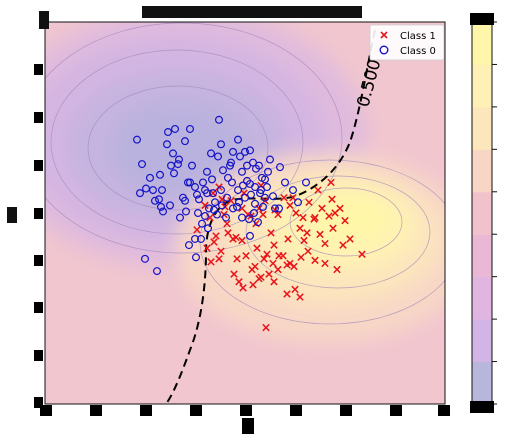 This screenshot has height=443, width=526. I want to click on y-axis-ticks, so click(38, 236).